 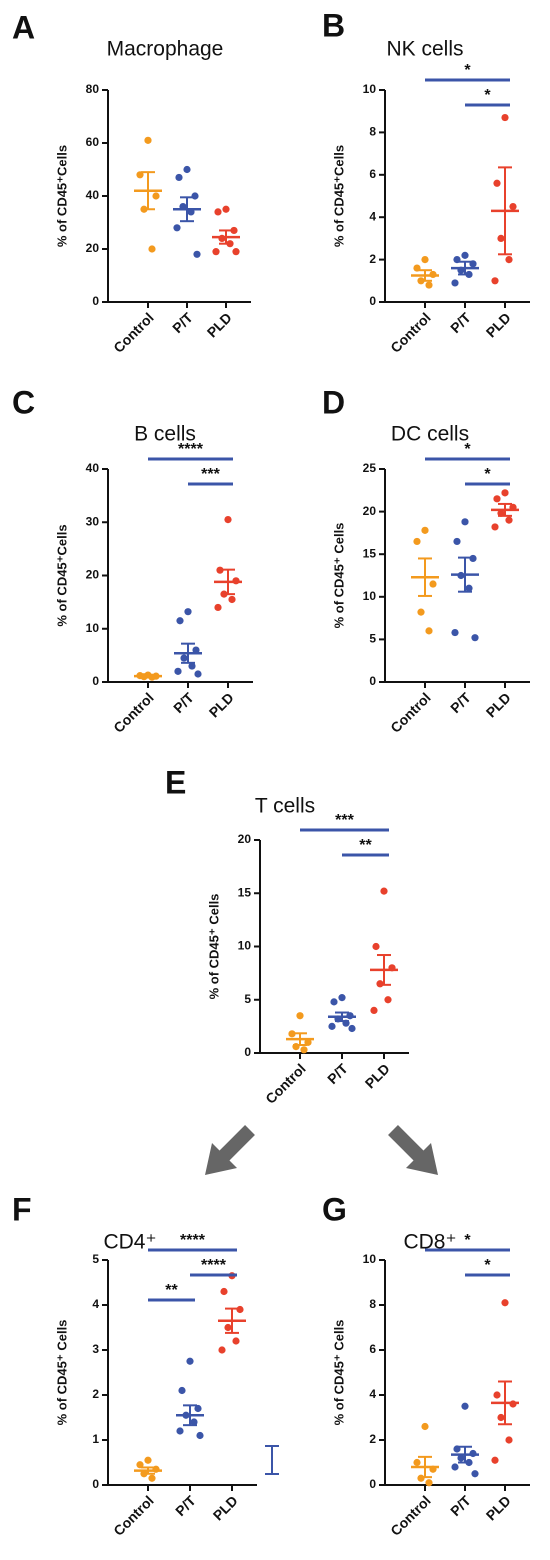 What do you see at coordinates (365, 845) in the screenshot?
I see `significance-label: **` at bounding box center [365, 845].